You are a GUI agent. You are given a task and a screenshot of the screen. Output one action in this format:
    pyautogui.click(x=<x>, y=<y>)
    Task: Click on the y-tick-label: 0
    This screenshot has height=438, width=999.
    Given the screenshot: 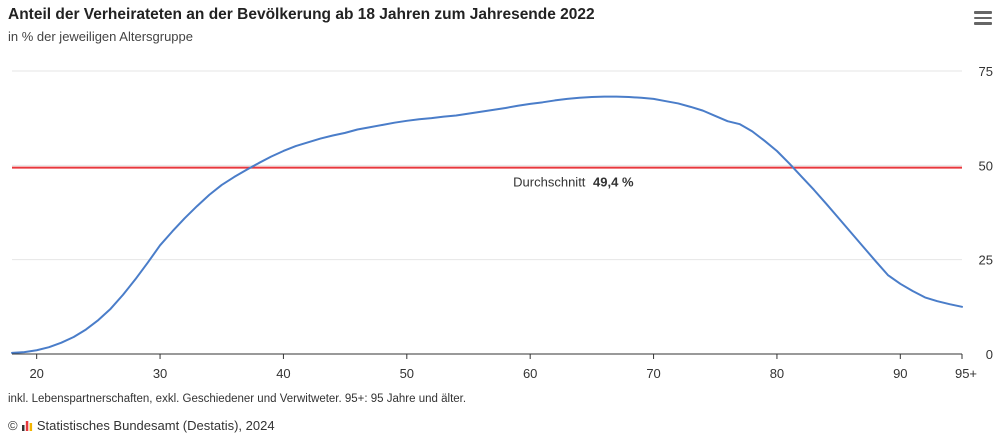 What is the action you would take?
    pyautogui.click(x=989, y=354)
    